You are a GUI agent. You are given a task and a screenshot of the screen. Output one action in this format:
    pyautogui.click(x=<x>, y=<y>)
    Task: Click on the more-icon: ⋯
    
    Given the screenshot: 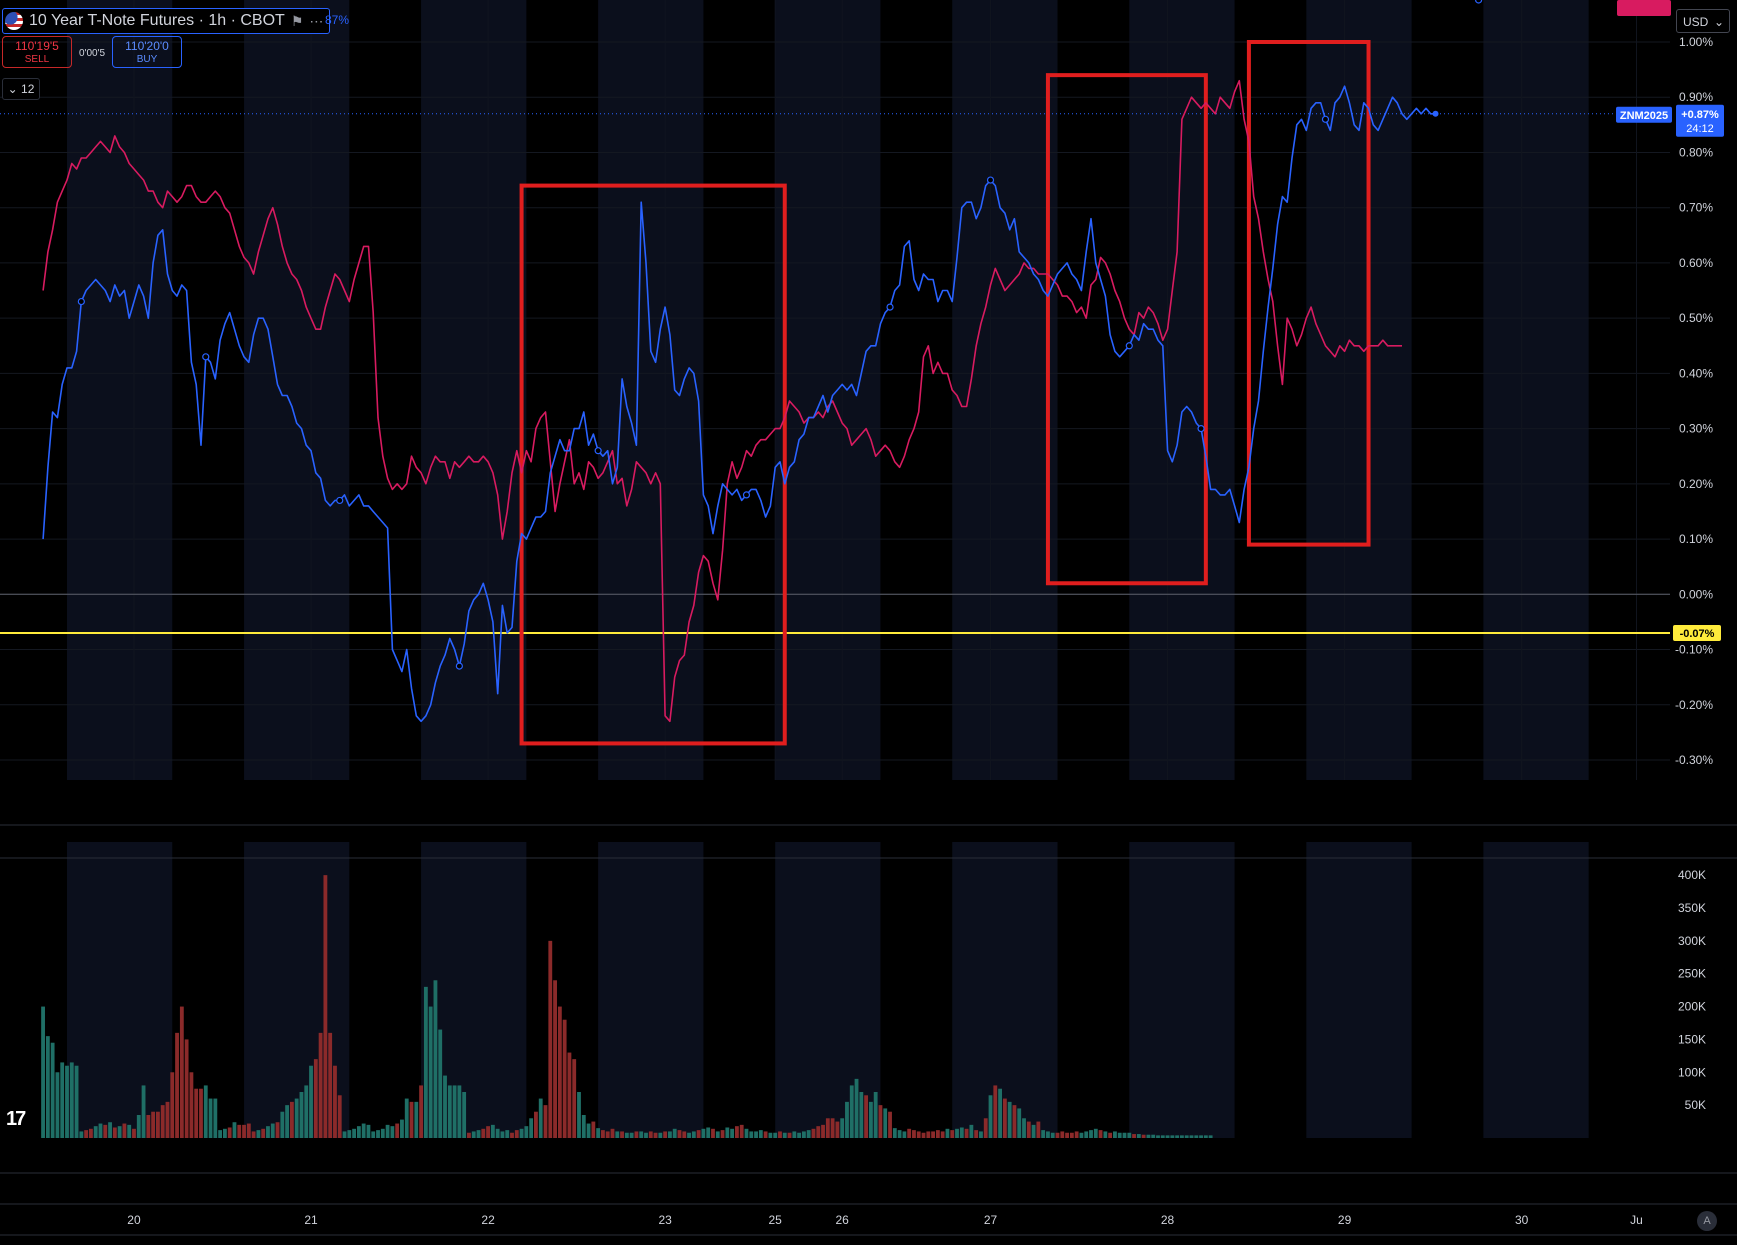 What is the action you would take?
    pyautogui.click(x=316, y=20)
    